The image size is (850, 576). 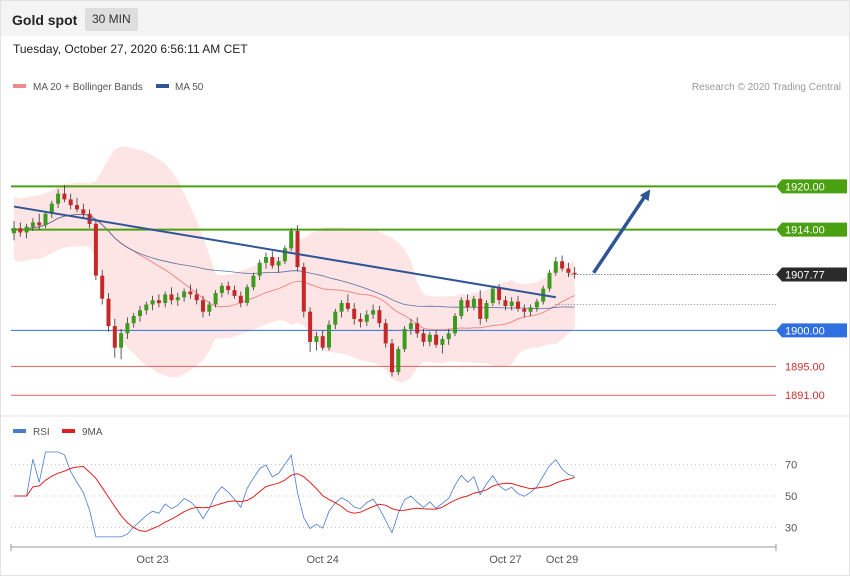 What do you see at coordinates (88, 87) in the screenshot?
I see `legend-label-ma20: MA 20 + Bollinger Bands` at bounding box center [88, 87].